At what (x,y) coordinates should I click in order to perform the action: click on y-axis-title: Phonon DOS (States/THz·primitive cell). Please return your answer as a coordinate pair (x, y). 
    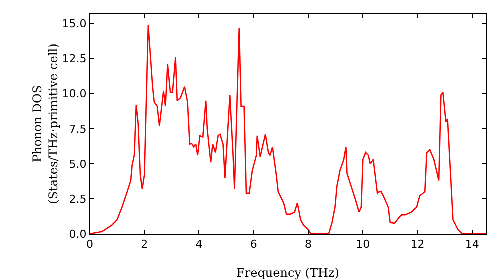
    Looking at the image, I should click on (45, 124).